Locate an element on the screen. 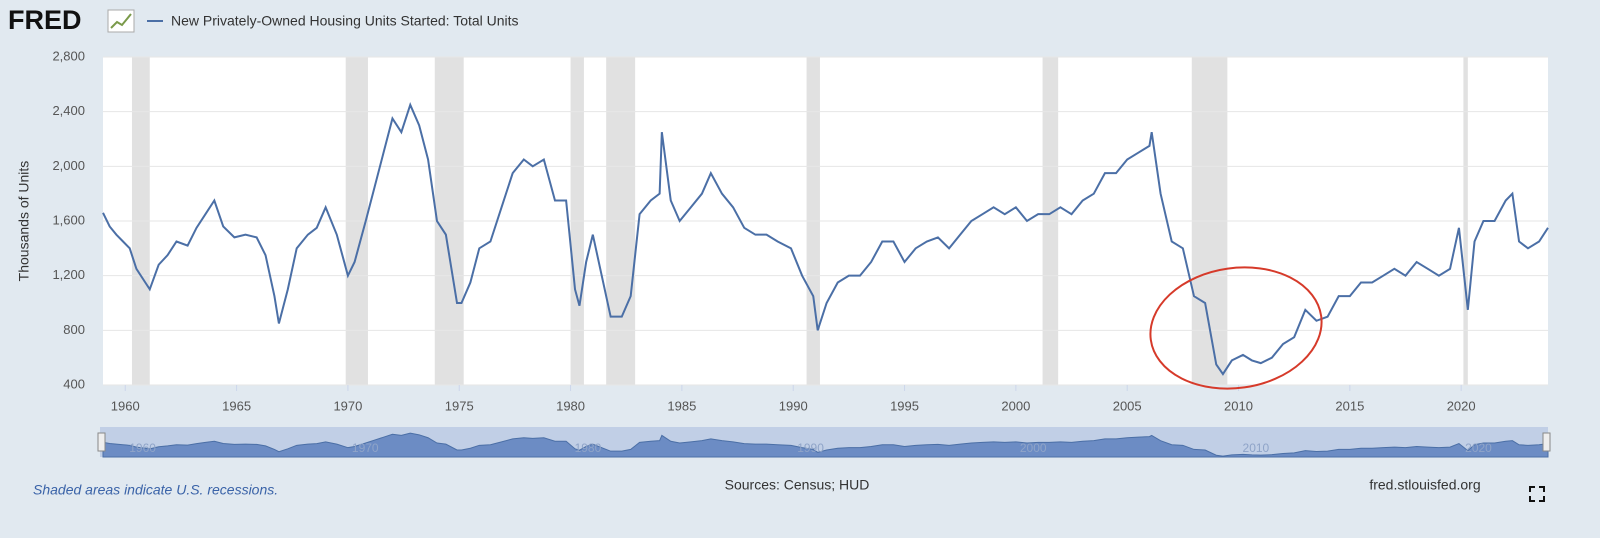 The image size is (1600, 538). x-tick-label: 1960 is located at coordinates (125, 405).